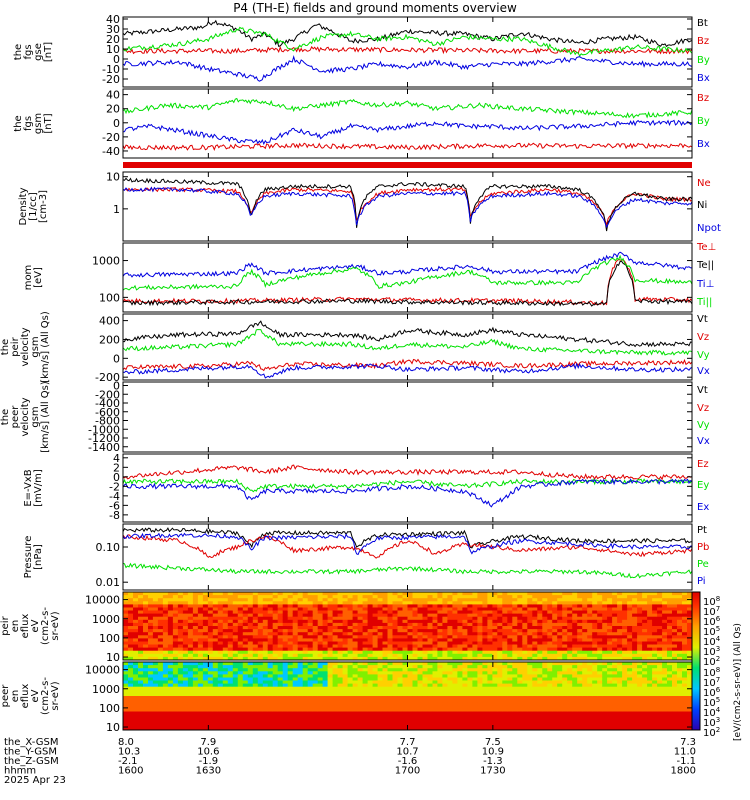 This screenshot has height=800, width=750. What do you see at coordinates (407, 570) in the screenshot?
I see `series-line-pressure-Pe` at bounding box center [407, 570].